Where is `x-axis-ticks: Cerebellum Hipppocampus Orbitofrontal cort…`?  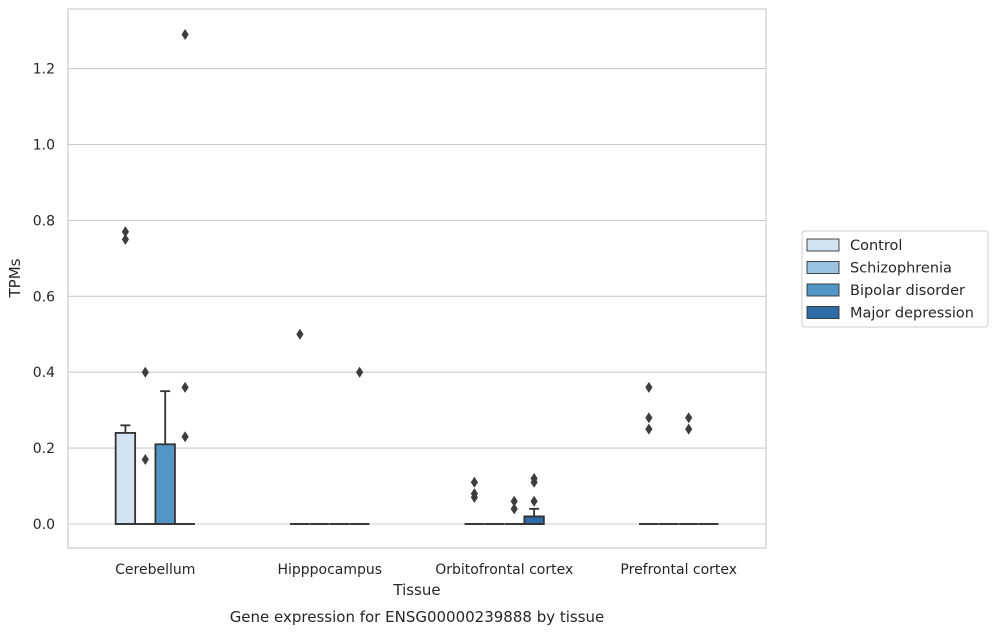 x-axis-ticks: Cerebellum Hipppocampus Orbitofrontal cort… is located at coordinates (426, 570).